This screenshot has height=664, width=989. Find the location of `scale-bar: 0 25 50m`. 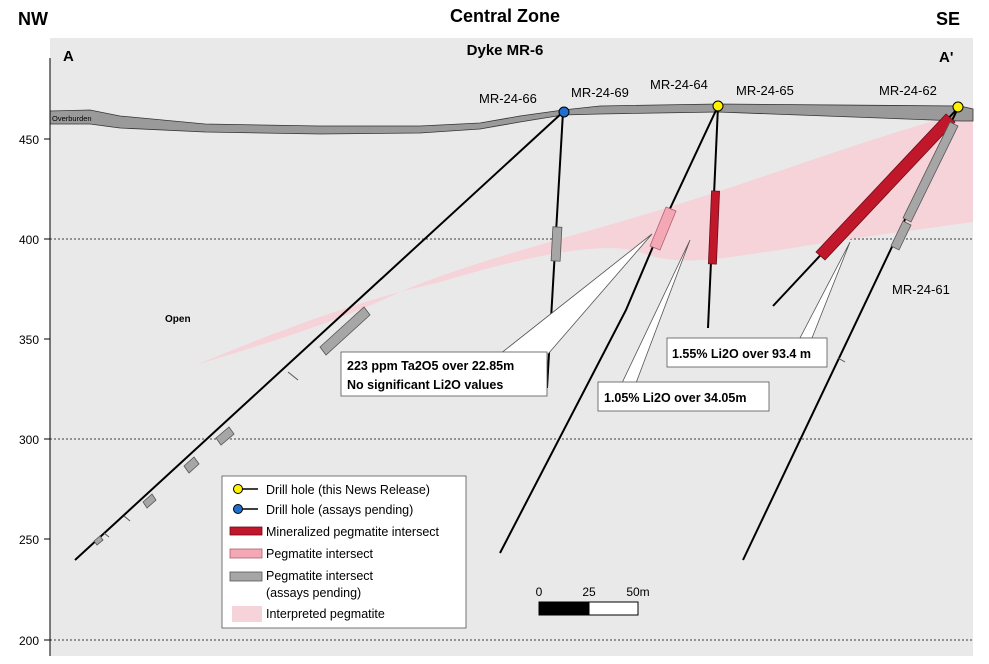

scale-bar: 0 25 50m is located at coordinates (593, 600).